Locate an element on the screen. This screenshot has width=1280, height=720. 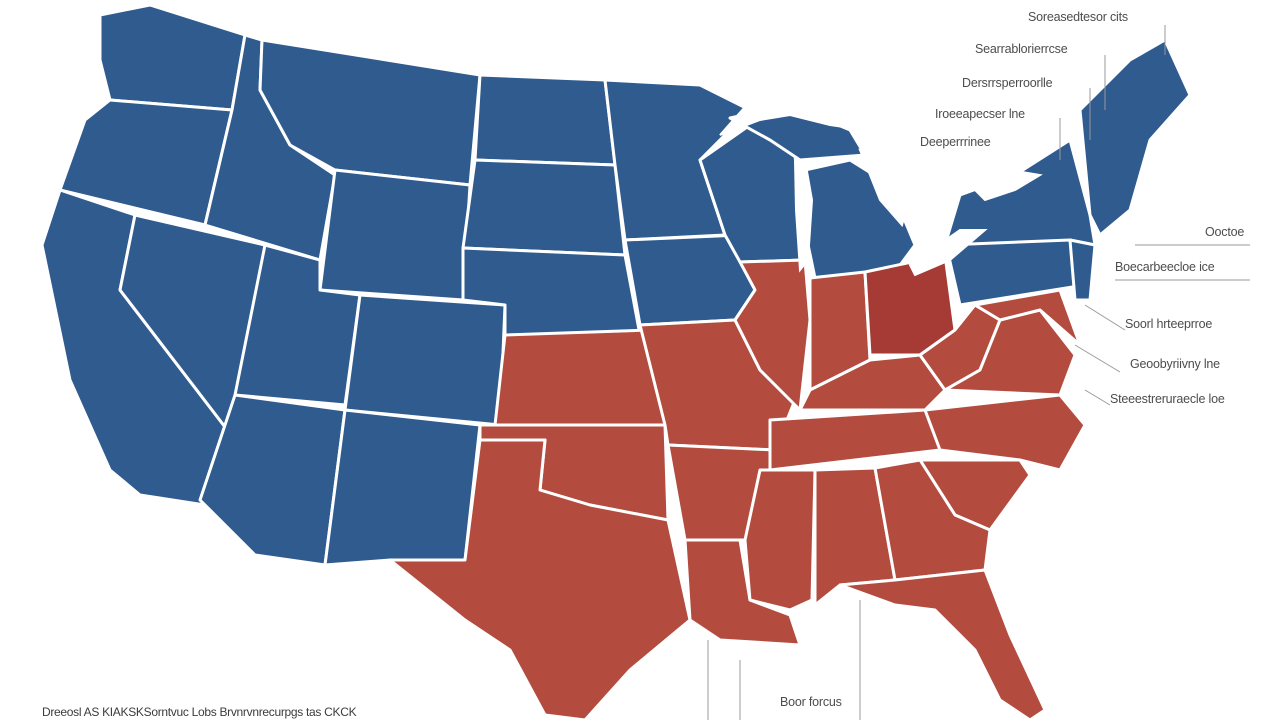
map-label-9: Geoobyriivny lne is located at coordinates (1175, 364).